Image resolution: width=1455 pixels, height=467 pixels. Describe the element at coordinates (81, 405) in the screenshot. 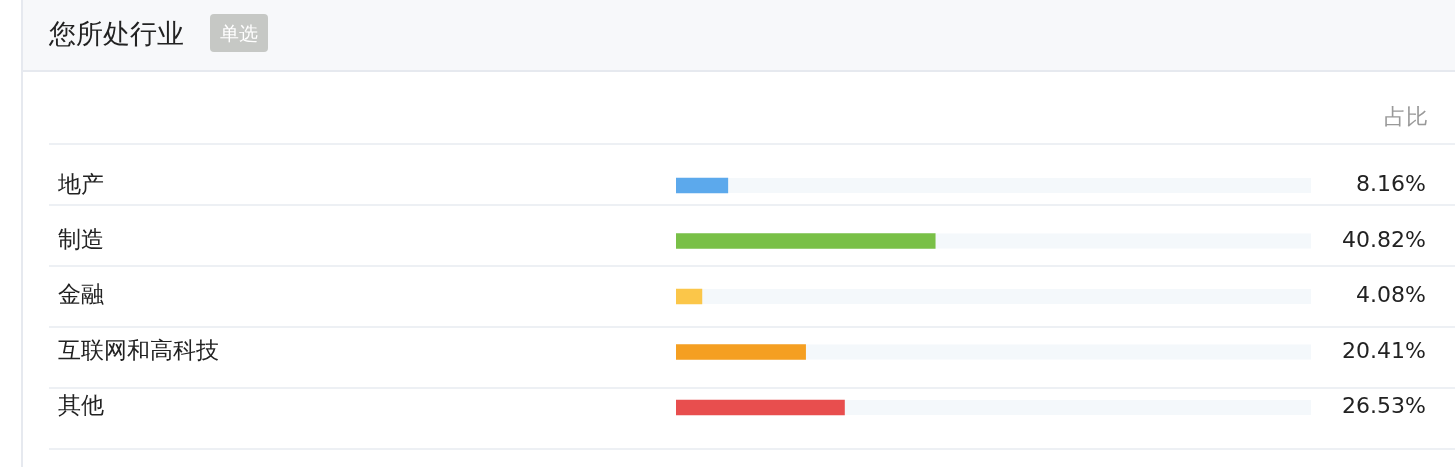

I see `y-tick-label: 其他` at that location.